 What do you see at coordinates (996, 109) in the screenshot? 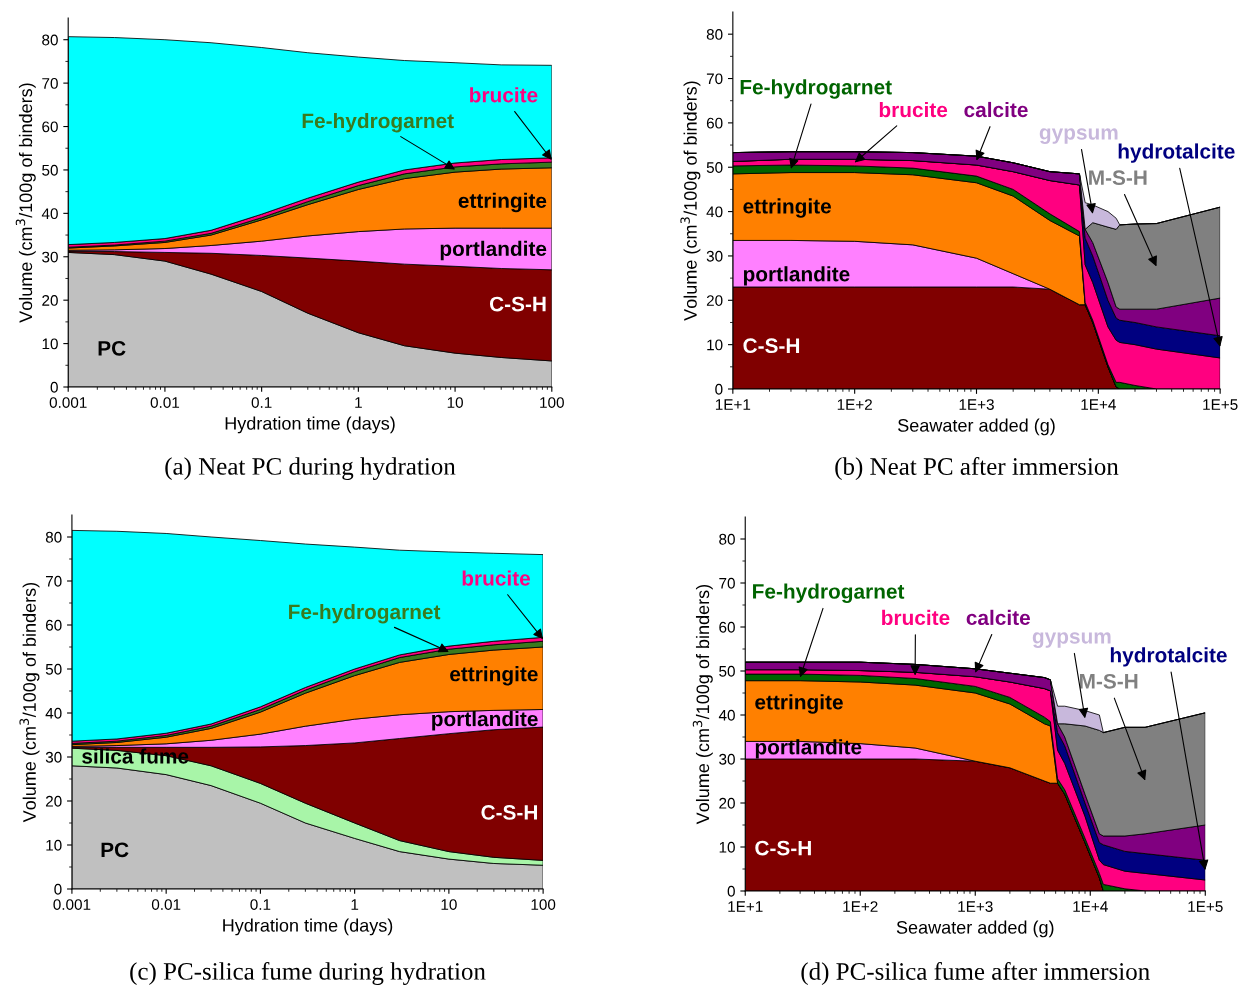
I see `series-label: calcite` at bounding box center [996, 109].